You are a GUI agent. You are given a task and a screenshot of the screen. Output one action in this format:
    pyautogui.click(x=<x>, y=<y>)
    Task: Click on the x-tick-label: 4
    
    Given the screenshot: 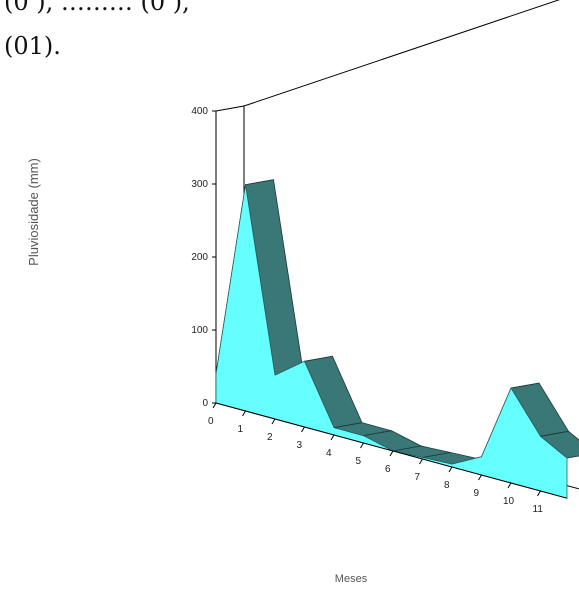 What is the action you would take?
    pyautogui.click(x=329, y=453)
    